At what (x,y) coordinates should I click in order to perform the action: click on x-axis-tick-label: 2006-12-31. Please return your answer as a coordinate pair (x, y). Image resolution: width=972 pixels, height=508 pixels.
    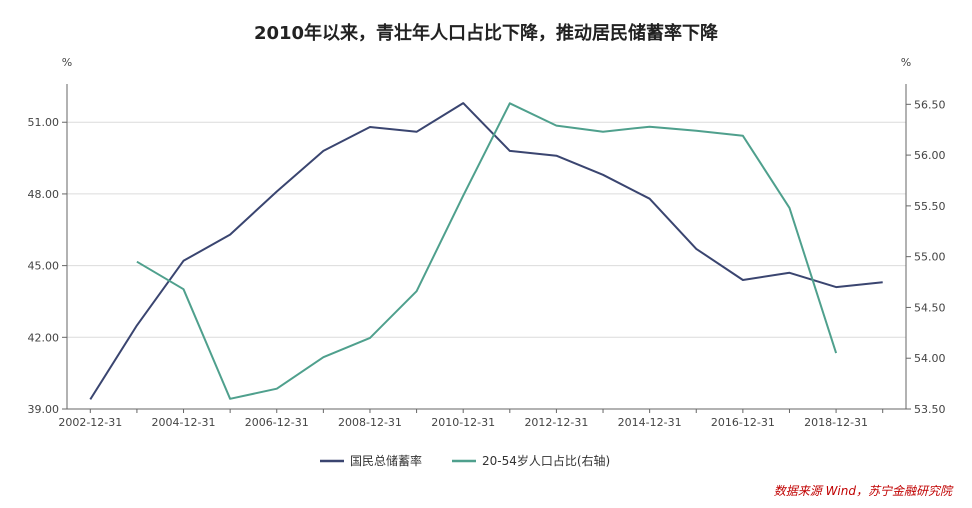
    Looking at the image, I should click on (277, 422).